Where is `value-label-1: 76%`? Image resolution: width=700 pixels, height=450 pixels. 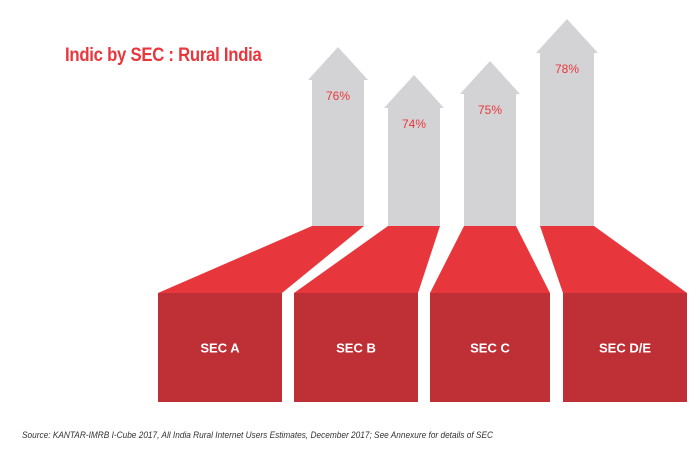
value-label-1: 76% is located at coordinates (338, 96).